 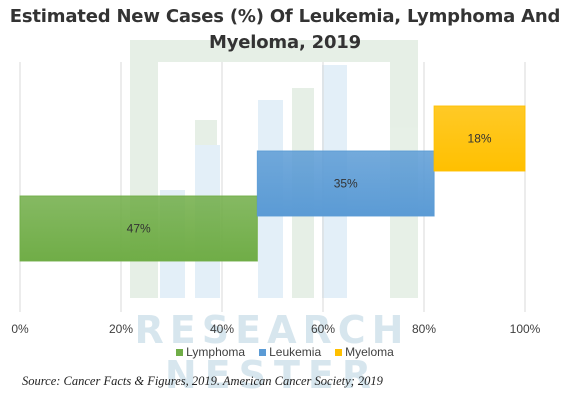 I want to click on x-tick-label: 20%, so click(x=121, y=329).